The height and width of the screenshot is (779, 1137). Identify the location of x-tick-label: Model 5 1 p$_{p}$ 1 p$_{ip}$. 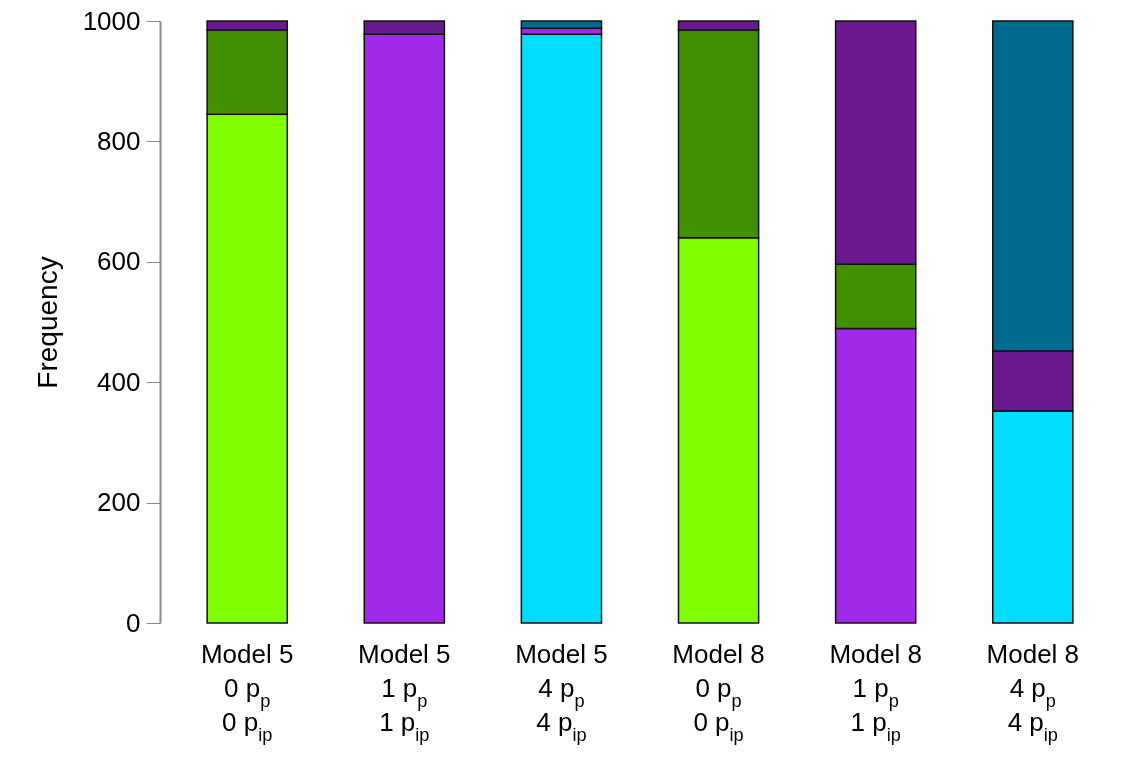
(404, 691).